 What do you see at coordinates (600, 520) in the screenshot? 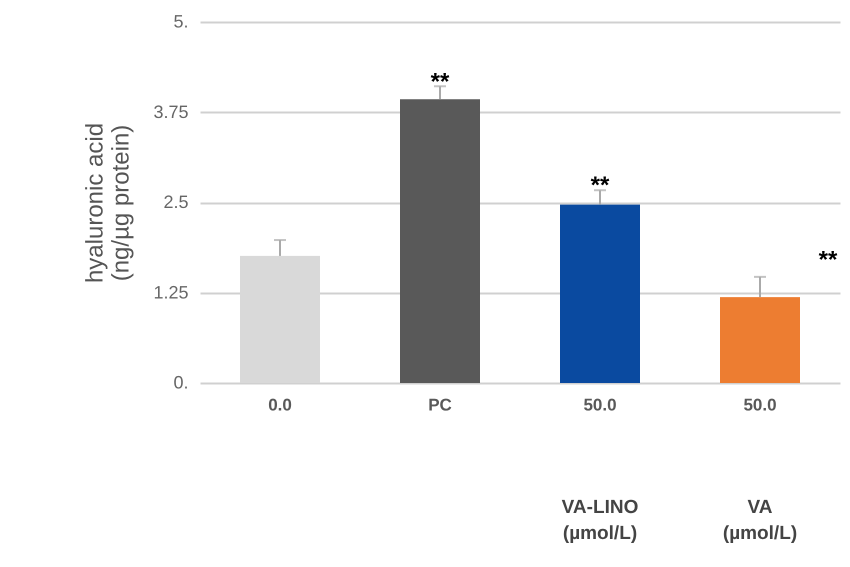
I see `text: VA-LINO (µmol/L)` at bounding box center [600, 520].